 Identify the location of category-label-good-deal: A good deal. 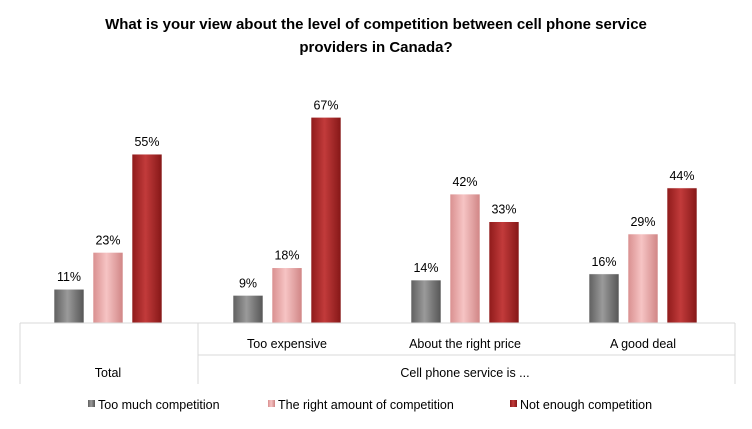
(643, 344).